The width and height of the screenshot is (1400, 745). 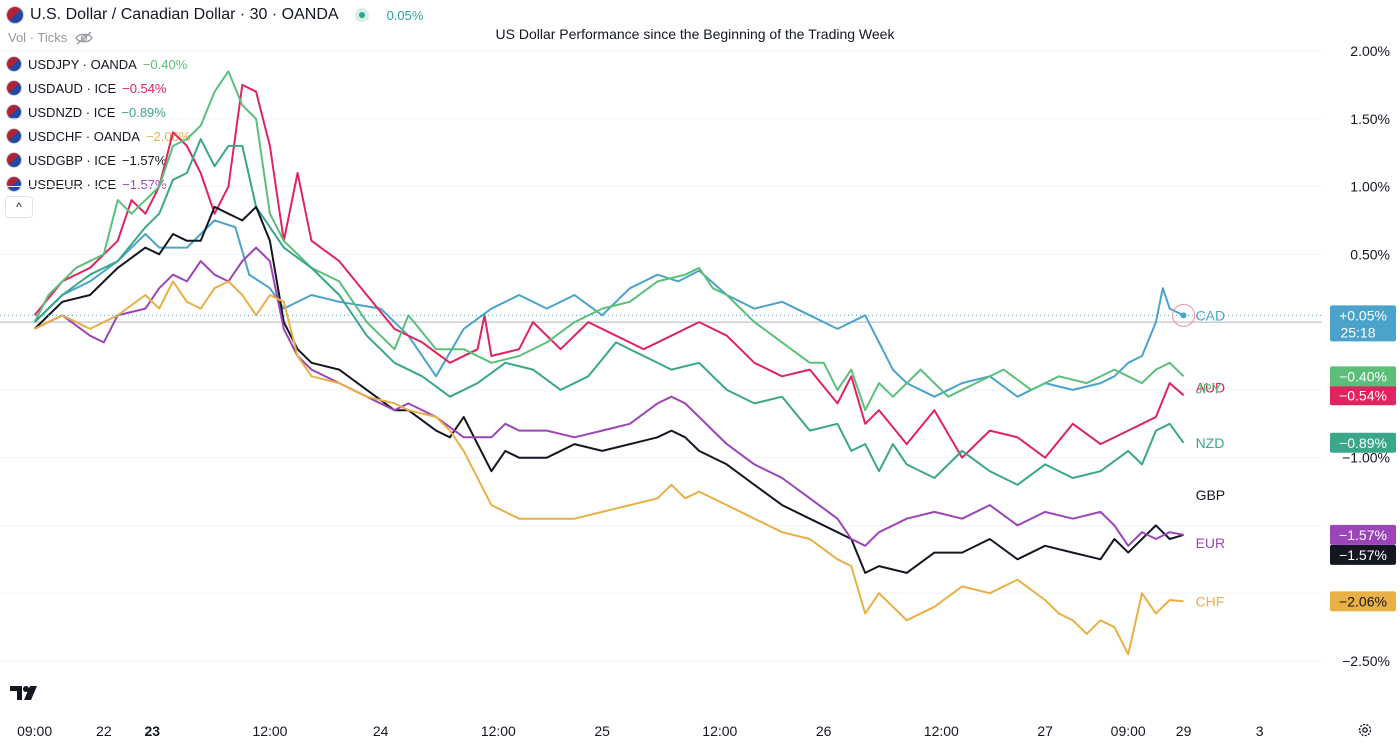 I want to click on x-tick-label: 25, so click(x=602, y=731).